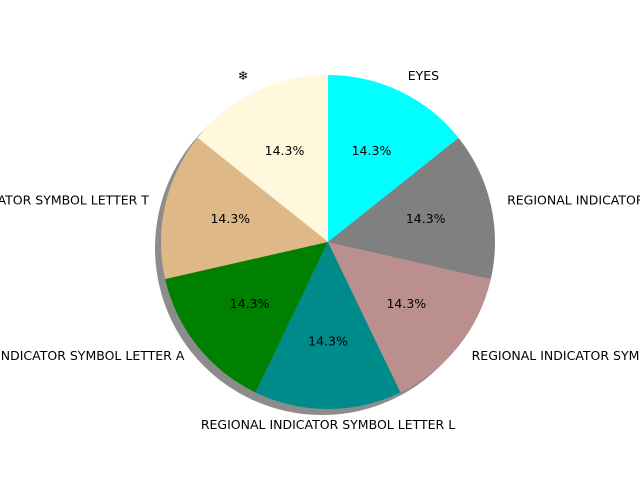  I want to click on pie-slice-label: REGIONAL INDICATOR SYMBOL LETTER A, so click(92, 355).